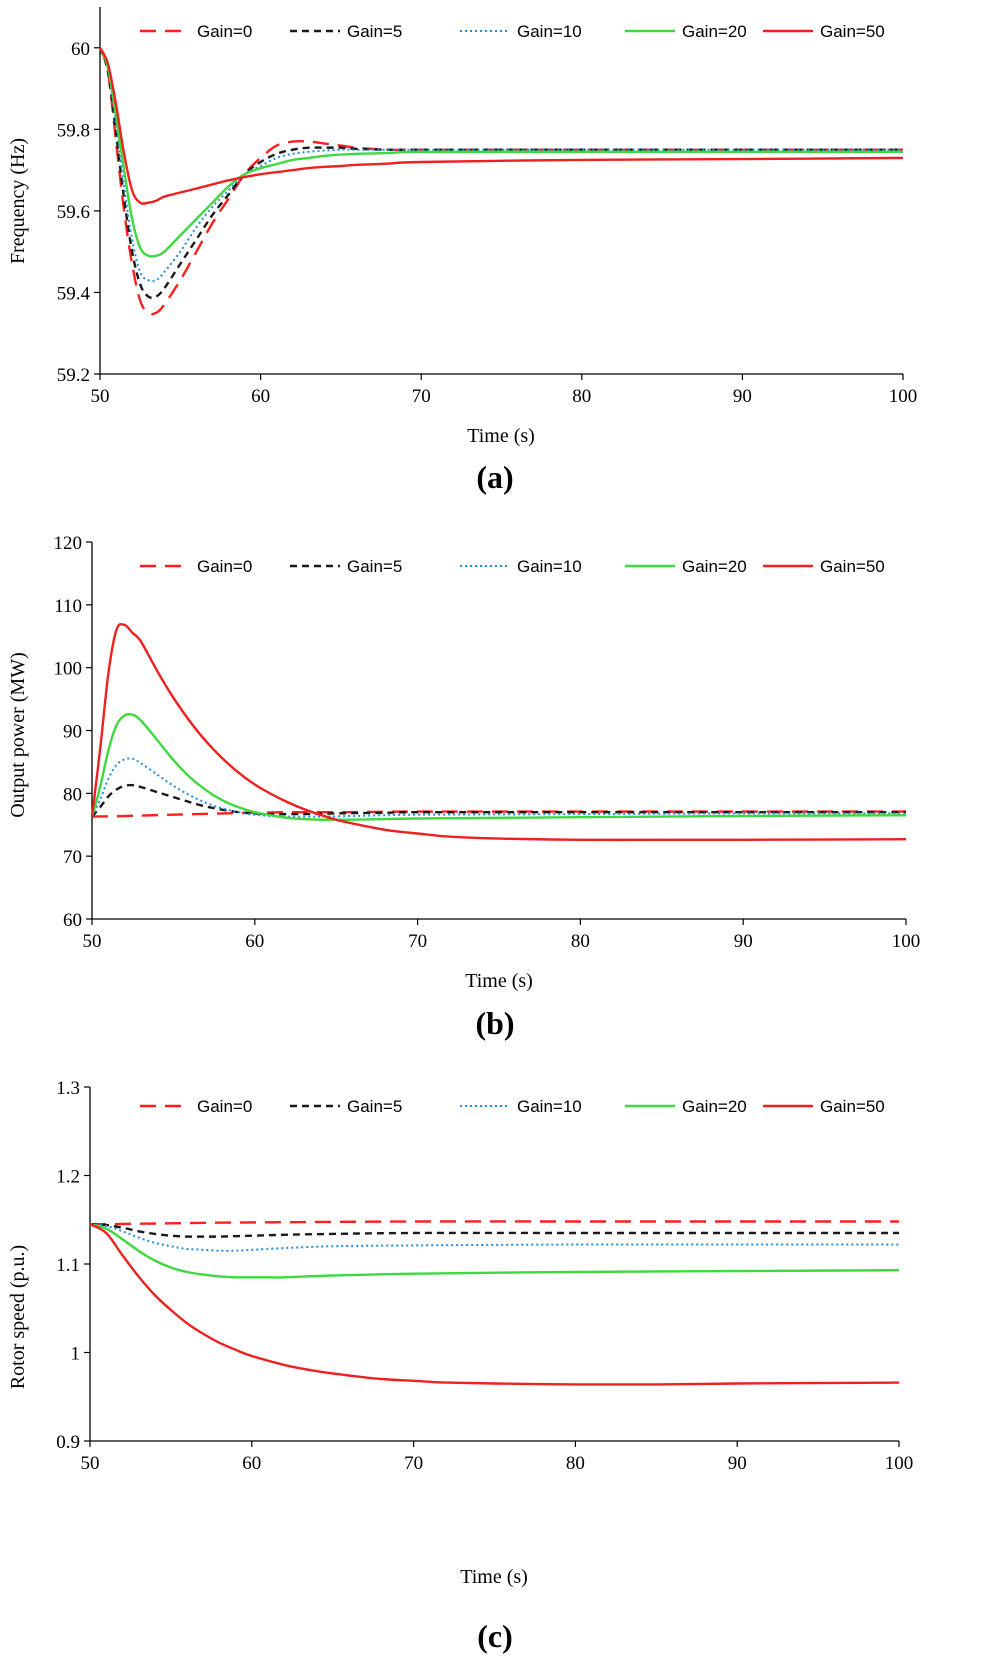  I want to click on chart-b-y-ticks: 60 70 80 90 100 110 120, so click(68, 732).